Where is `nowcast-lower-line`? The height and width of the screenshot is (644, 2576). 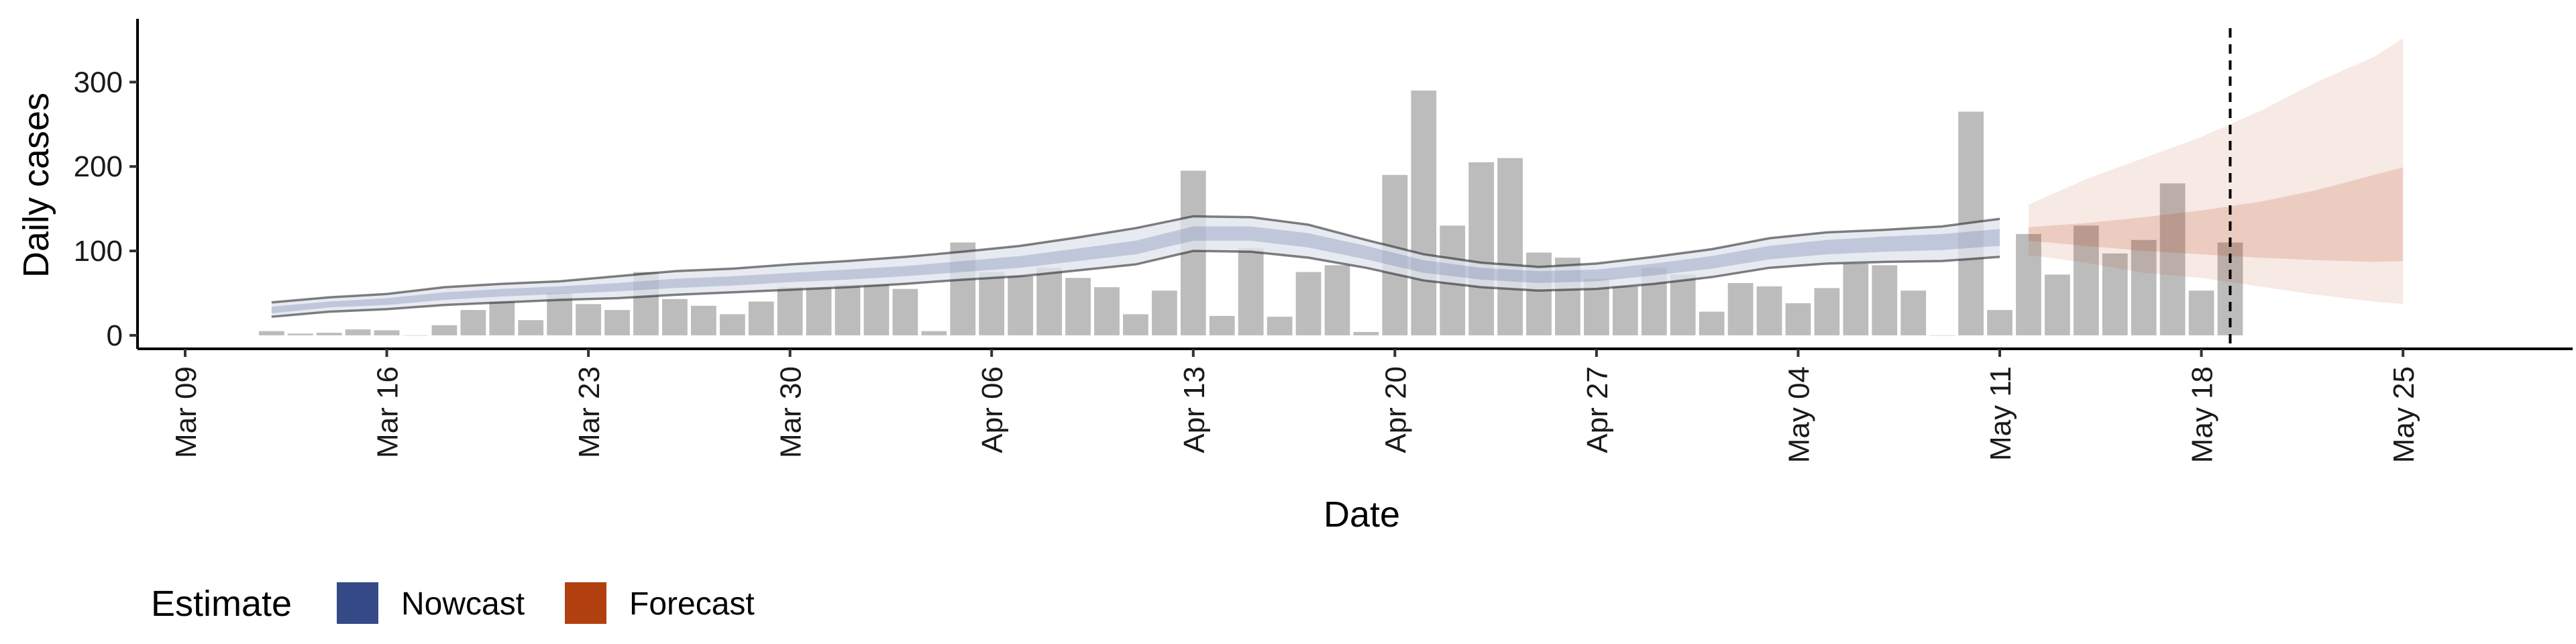
nowcast-lower-line is located at coordinates (1135, 284).